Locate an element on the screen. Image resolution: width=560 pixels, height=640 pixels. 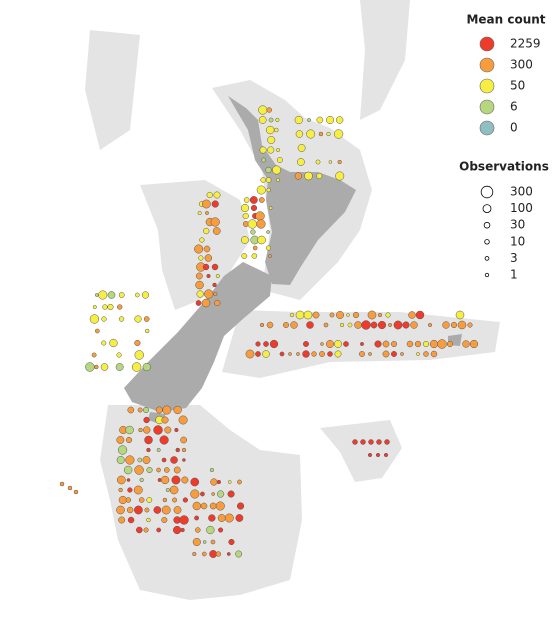
legend-size is located at coordinates (487, 209).